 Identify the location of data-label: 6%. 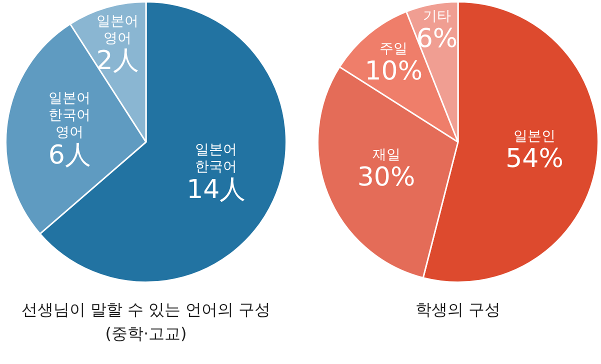
(437, 39).